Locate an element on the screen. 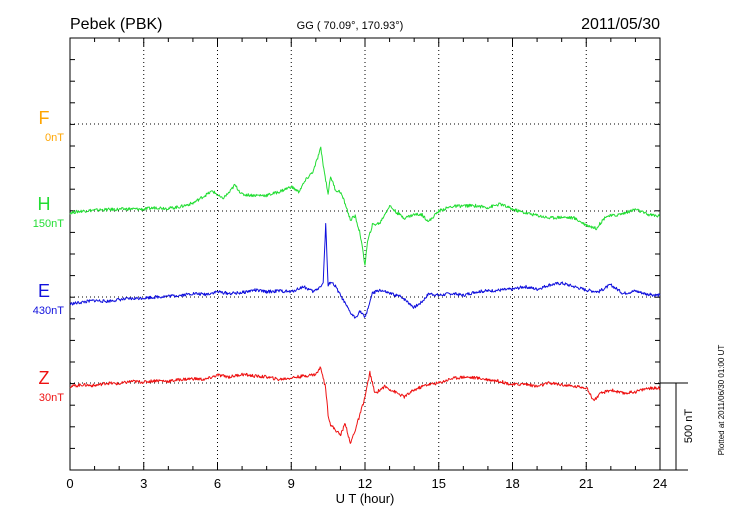 The width and height of the screenshot is (730, 520). component-label-z: Z is located at coordinates (44, 378).